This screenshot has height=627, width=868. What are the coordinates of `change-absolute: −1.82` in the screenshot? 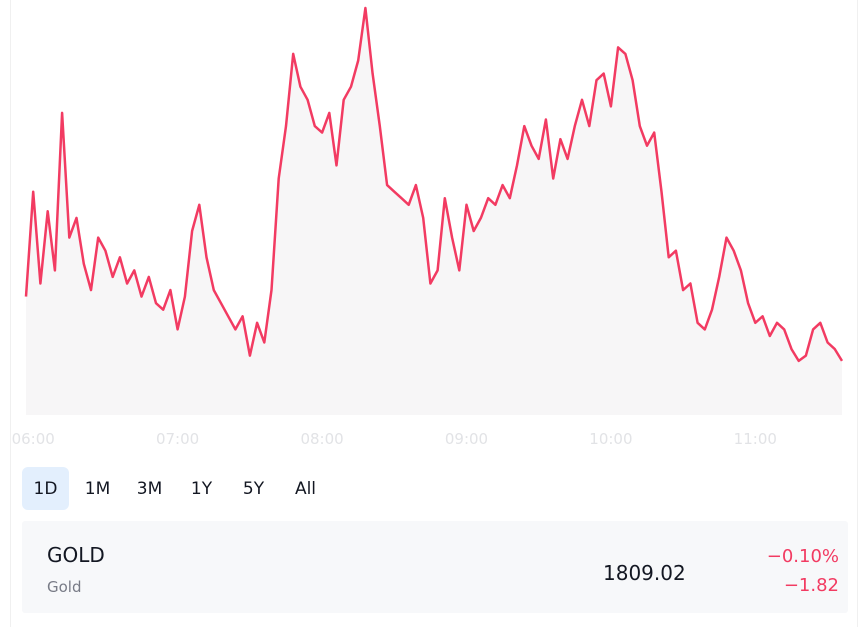 It's located at (811, 585).